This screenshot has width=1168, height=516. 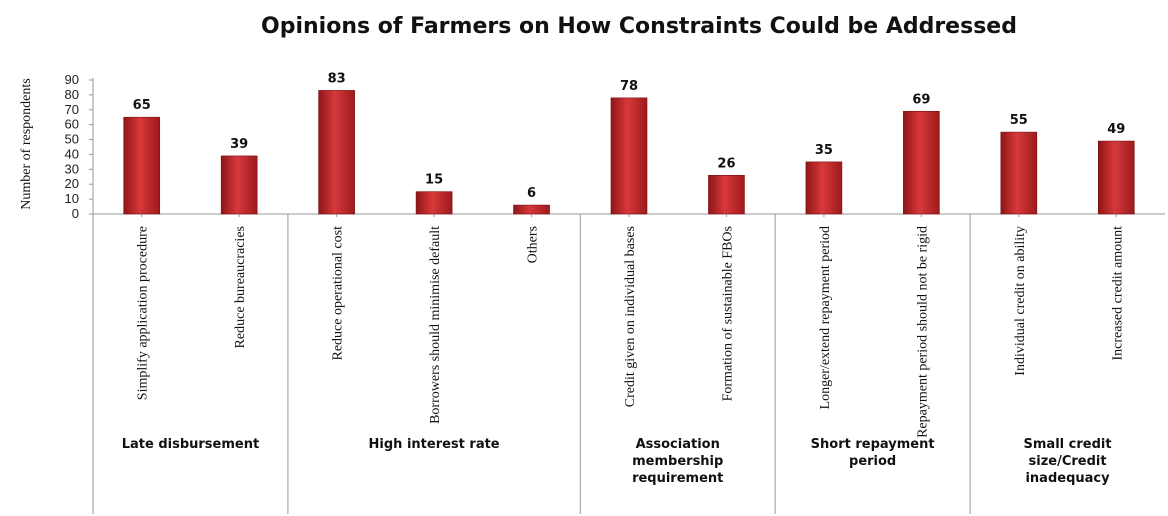 I want to click on category-label: Reduce bureaucracies, so click(x=240, y=287).